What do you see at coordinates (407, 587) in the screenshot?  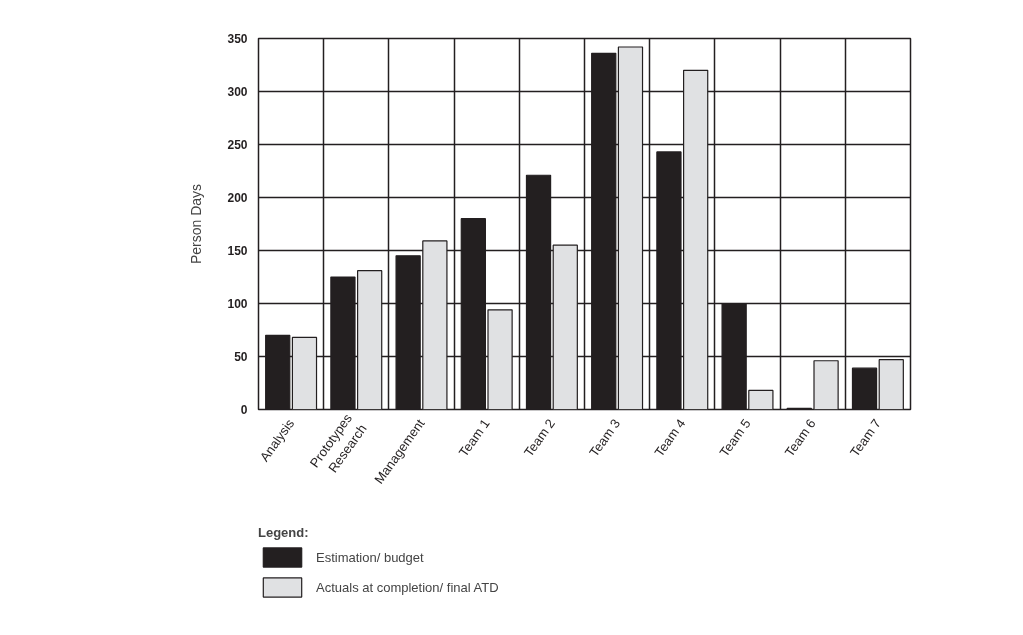 I see `legend-label: Actuals at completion/ final ATD` at bounding box center [407, 587].